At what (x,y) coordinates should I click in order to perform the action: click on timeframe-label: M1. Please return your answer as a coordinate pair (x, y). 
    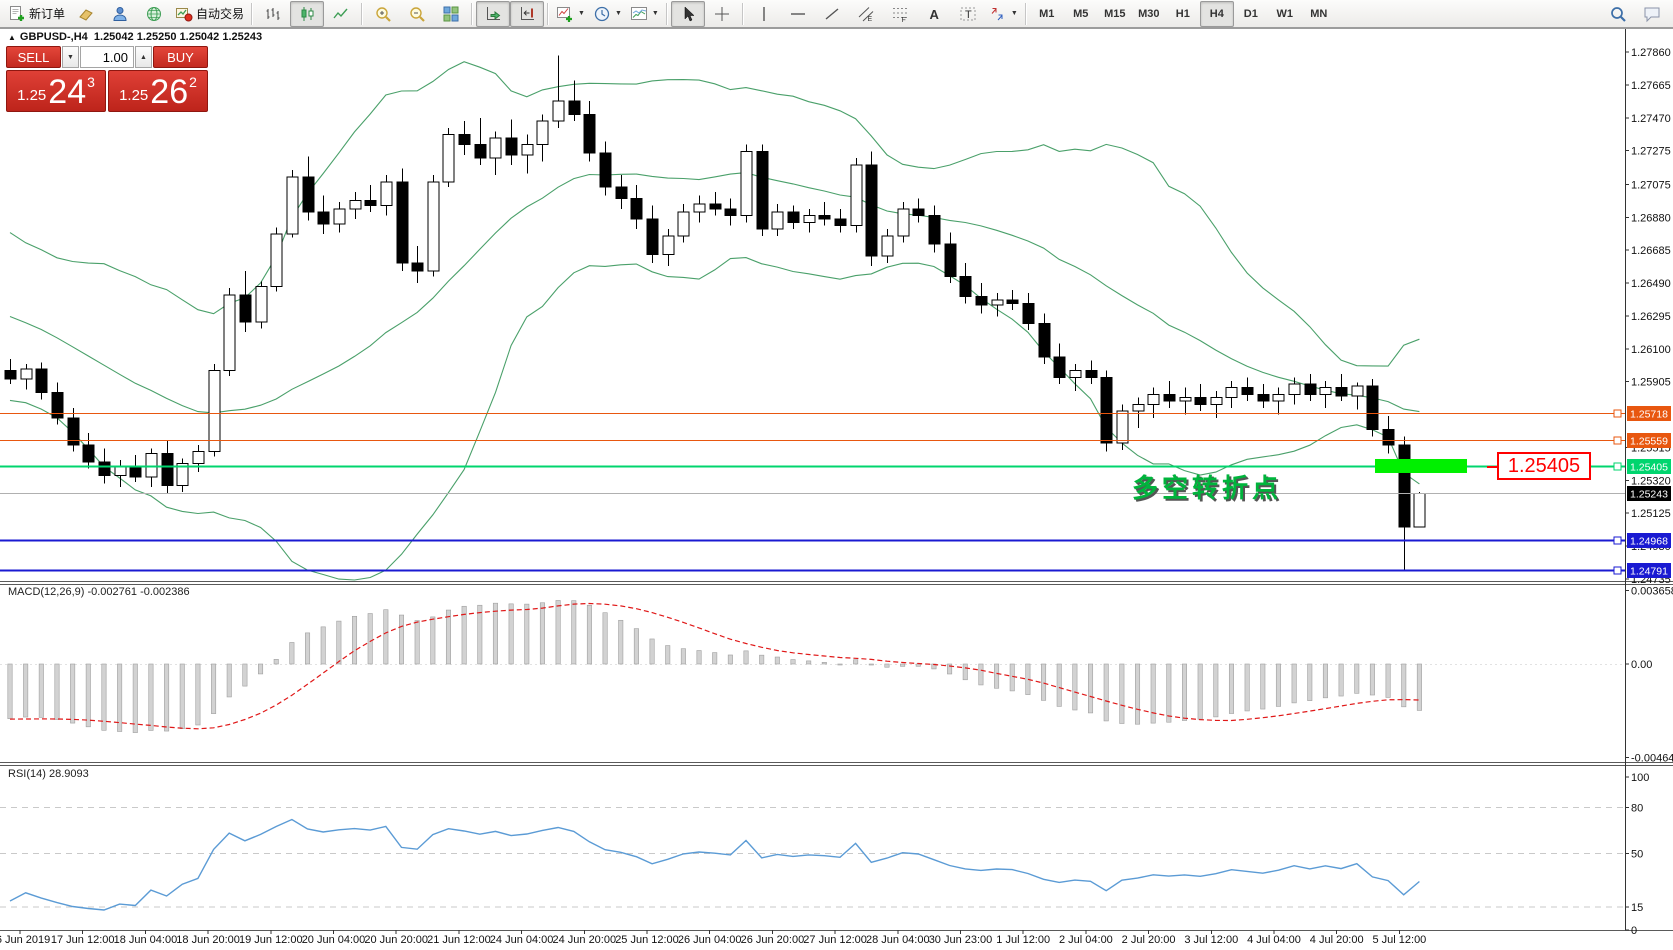
    Looking at the image, I should click on (1047, 13).